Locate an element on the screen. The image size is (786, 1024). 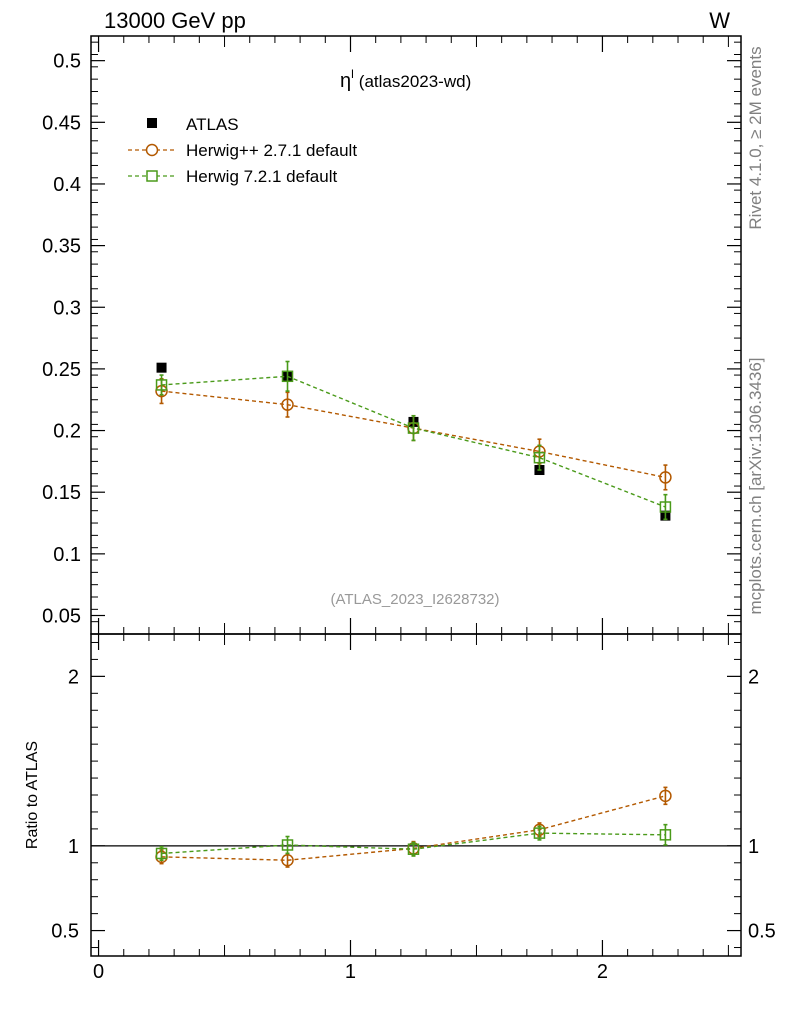
y-tick-label: 0.05 is located at coordinates (61, 617).